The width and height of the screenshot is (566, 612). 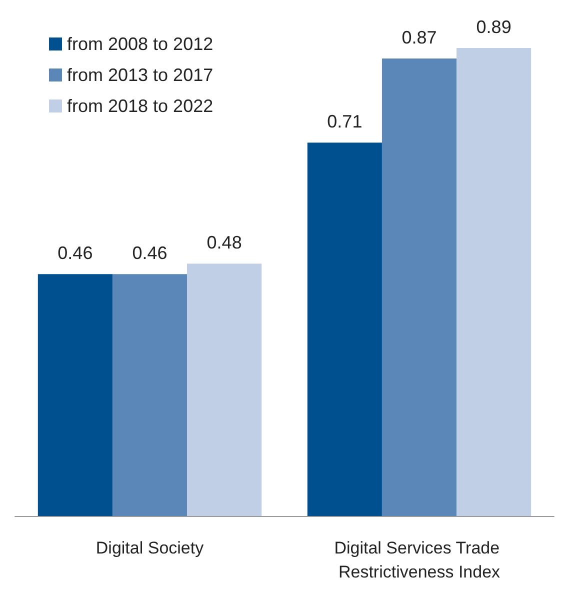 What do you see at coordinates (150, 548) in the screenshot?
I see `x-tick-label: Digital Society` at bounding box center [150, 548].